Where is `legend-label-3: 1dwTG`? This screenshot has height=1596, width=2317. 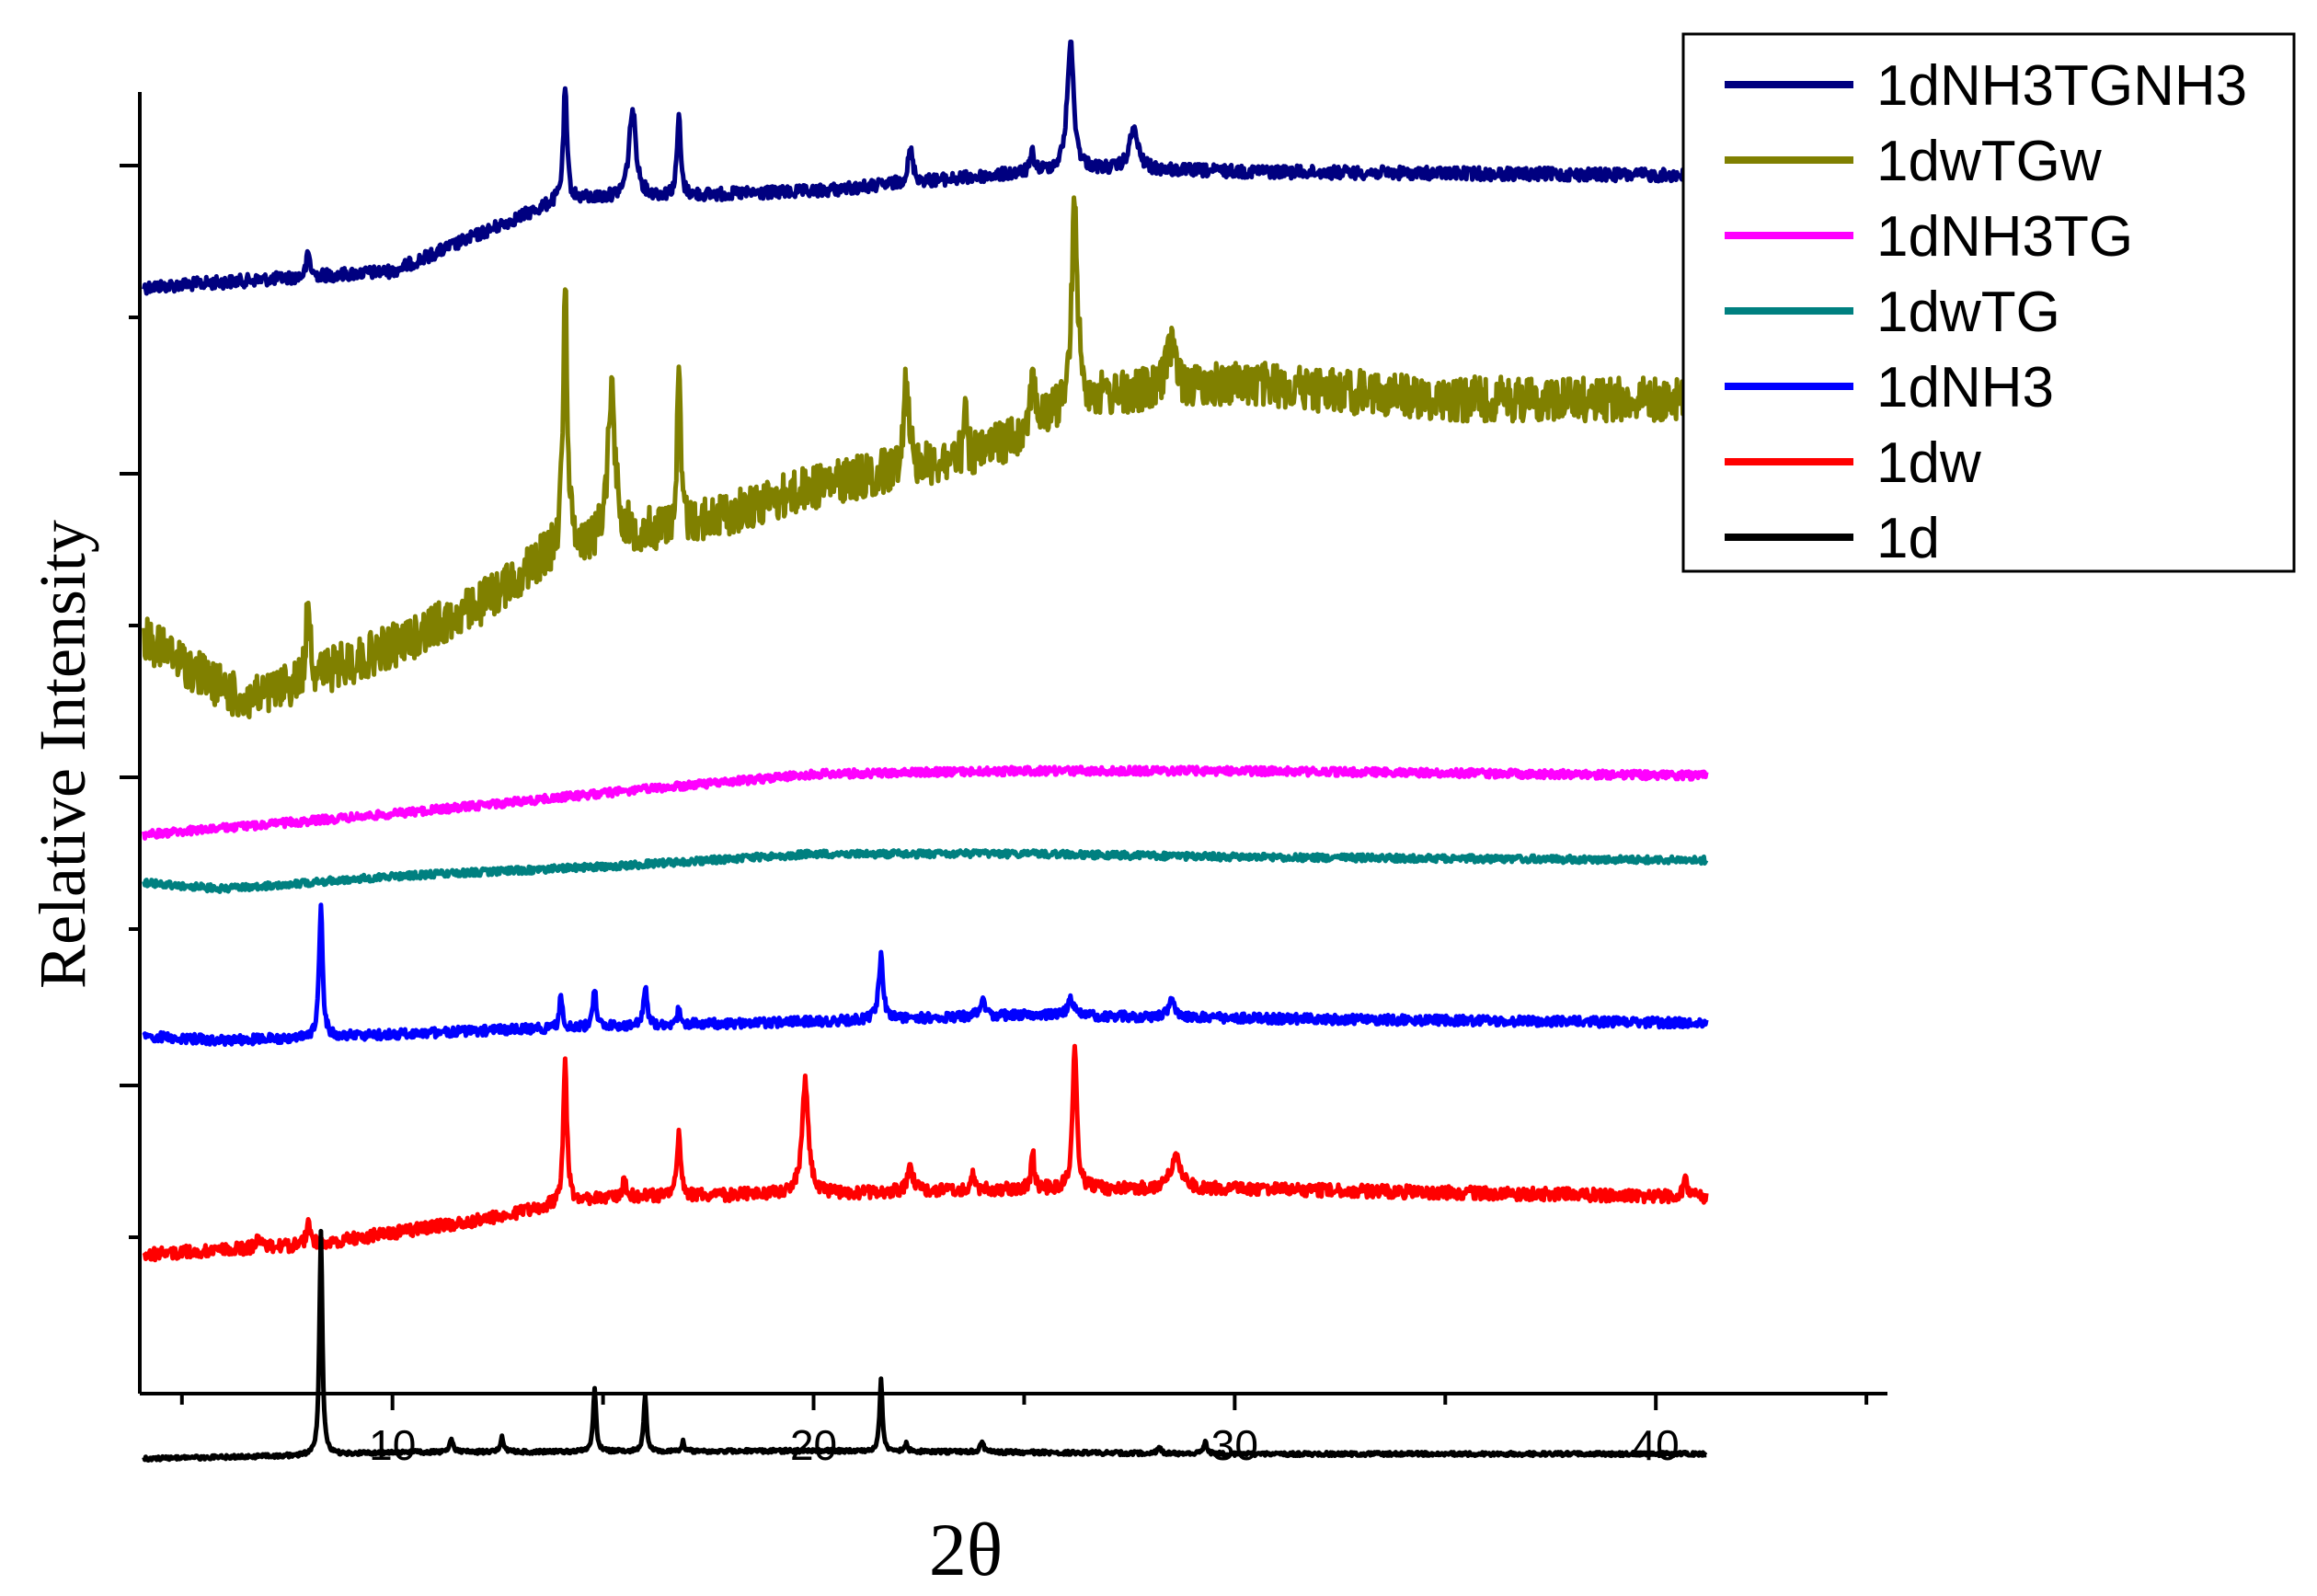 legend-label-3: 1dwTG is located at coordinates (1968, 313).